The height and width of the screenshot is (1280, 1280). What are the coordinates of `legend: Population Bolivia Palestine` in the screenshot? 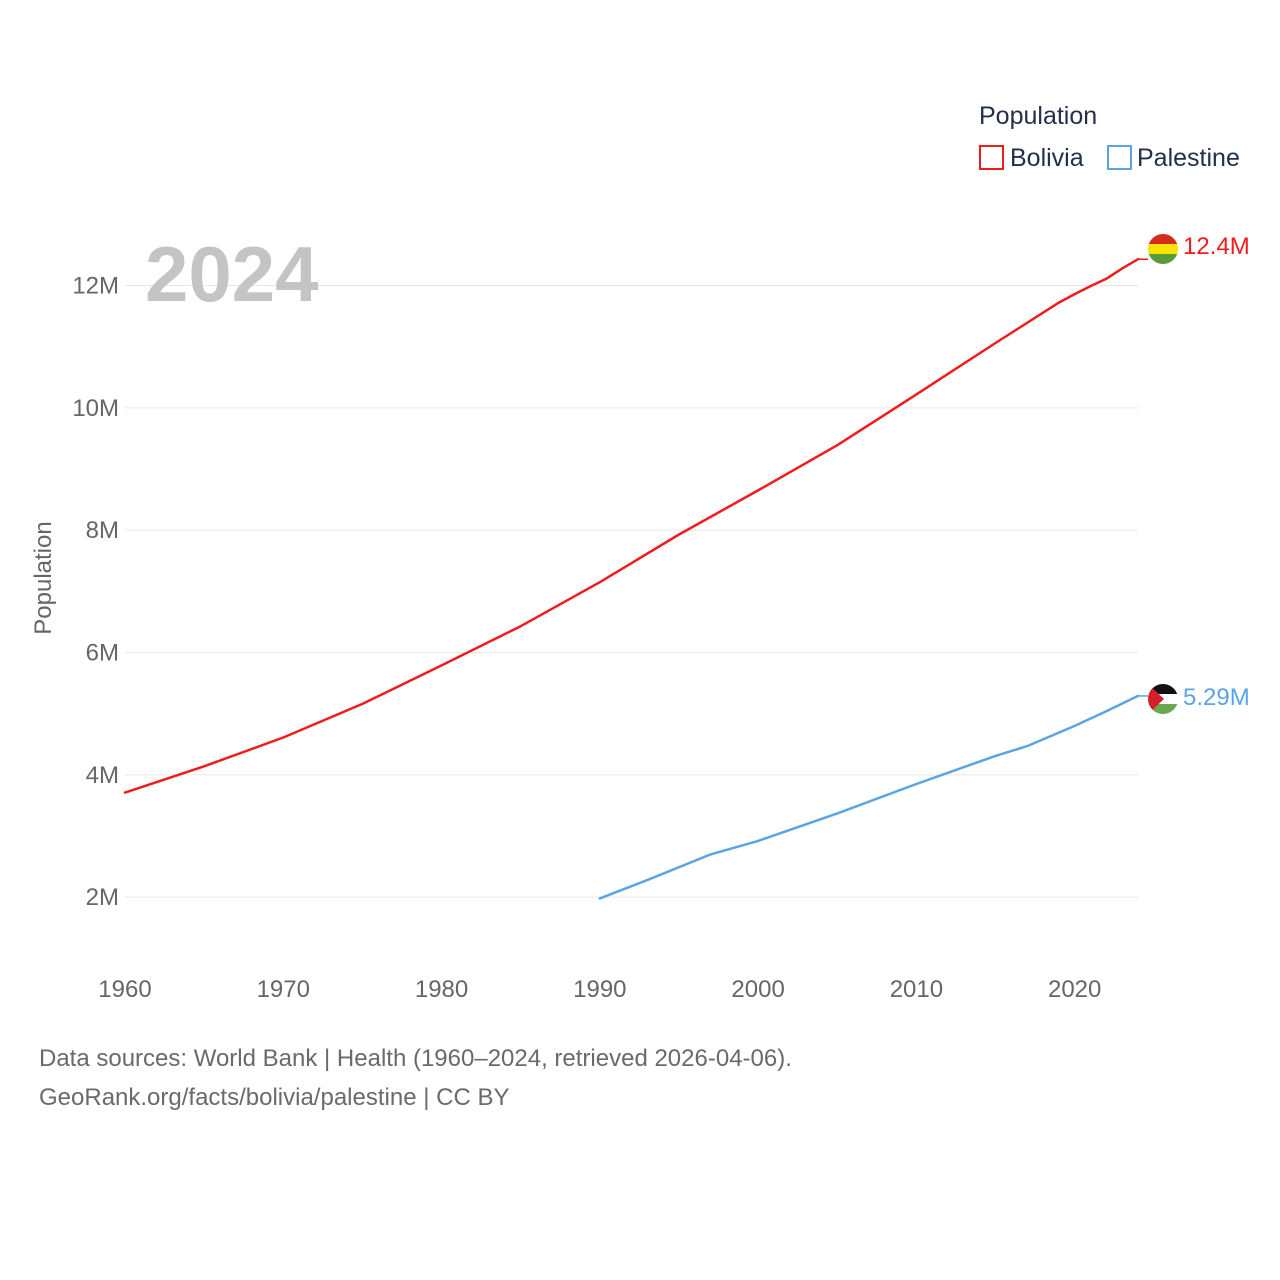 It's located at (1109, 137).